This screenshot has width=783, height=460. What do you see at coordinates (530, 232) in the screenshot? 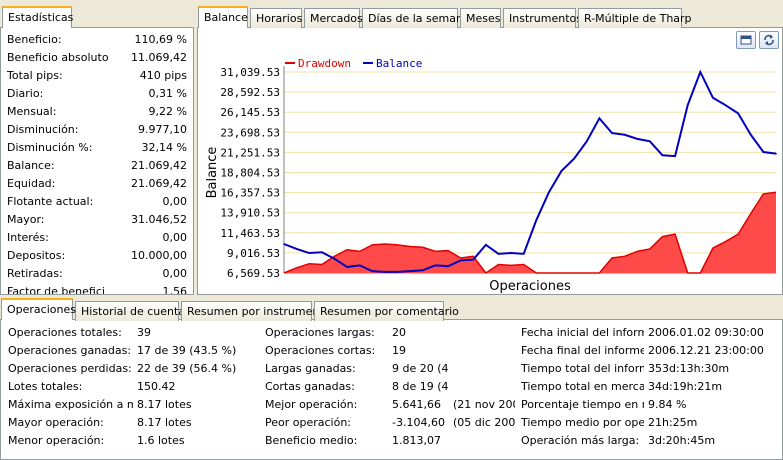
I see `drawdown-area` at bounding box center [530, 232].